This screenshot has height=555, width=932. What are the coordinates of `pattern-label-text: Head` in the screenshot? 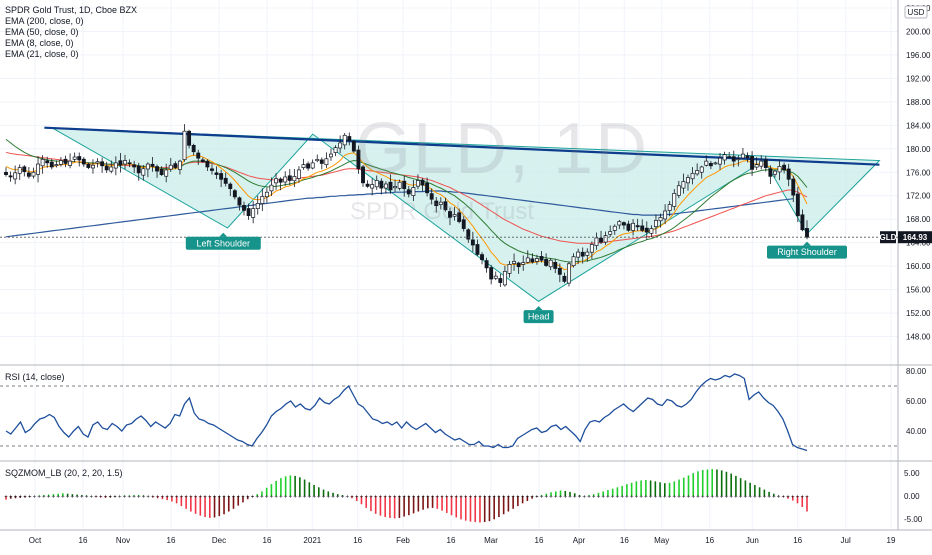 It's located at (539, 317).